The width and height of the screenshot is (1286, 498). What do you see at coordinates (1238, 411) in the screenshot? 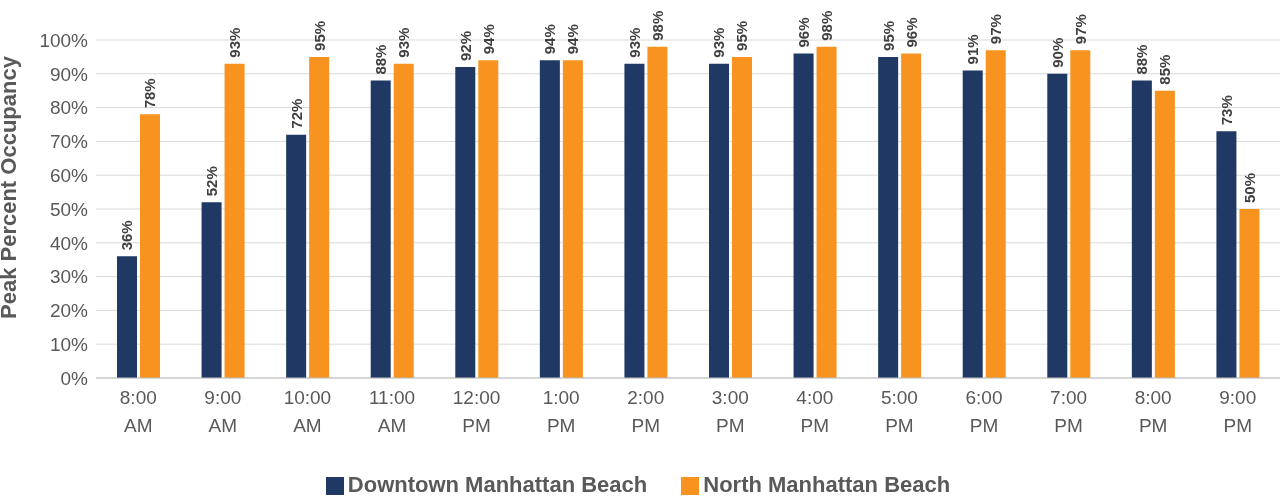
I see `x-tick-label: 9:00 PM` at bounding box center [1238, 411].